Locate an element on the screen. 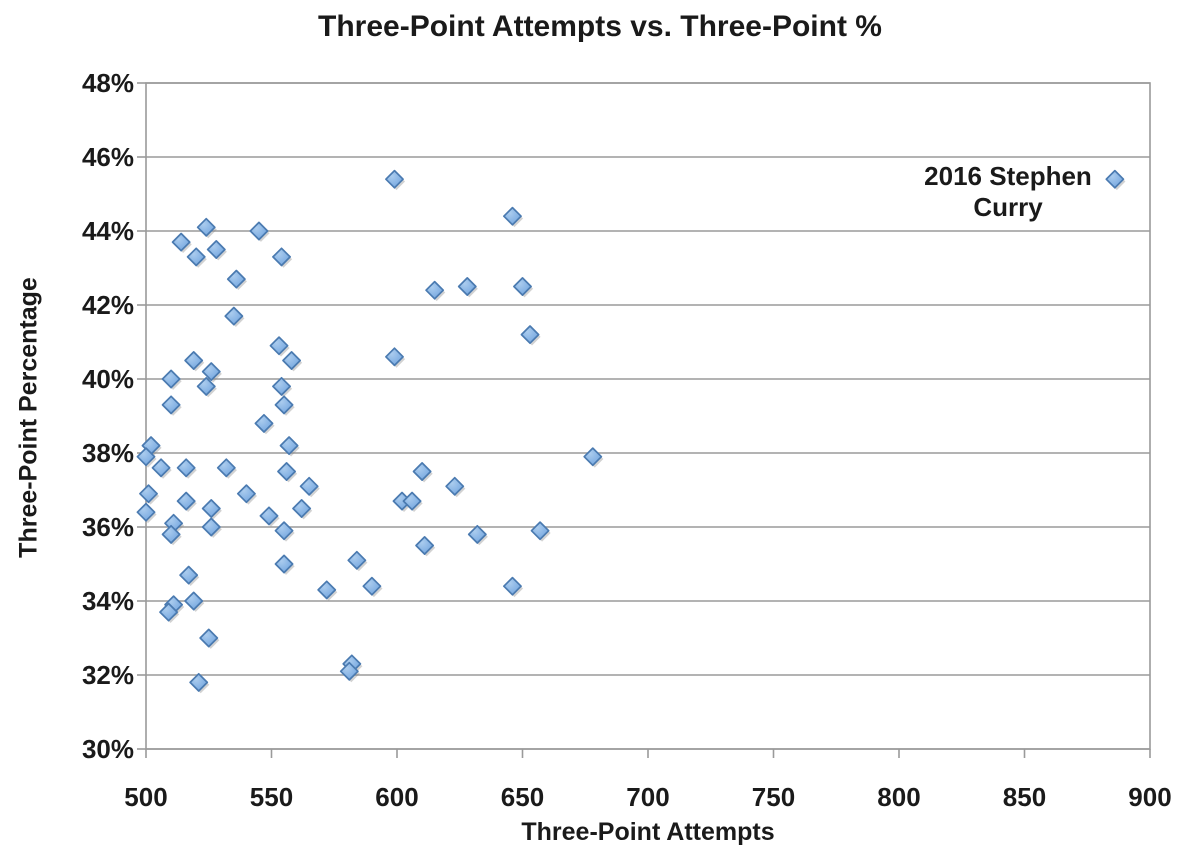 The image size is (1200, 857). x-tick-label: 700 is located at coordinates (648, 797).